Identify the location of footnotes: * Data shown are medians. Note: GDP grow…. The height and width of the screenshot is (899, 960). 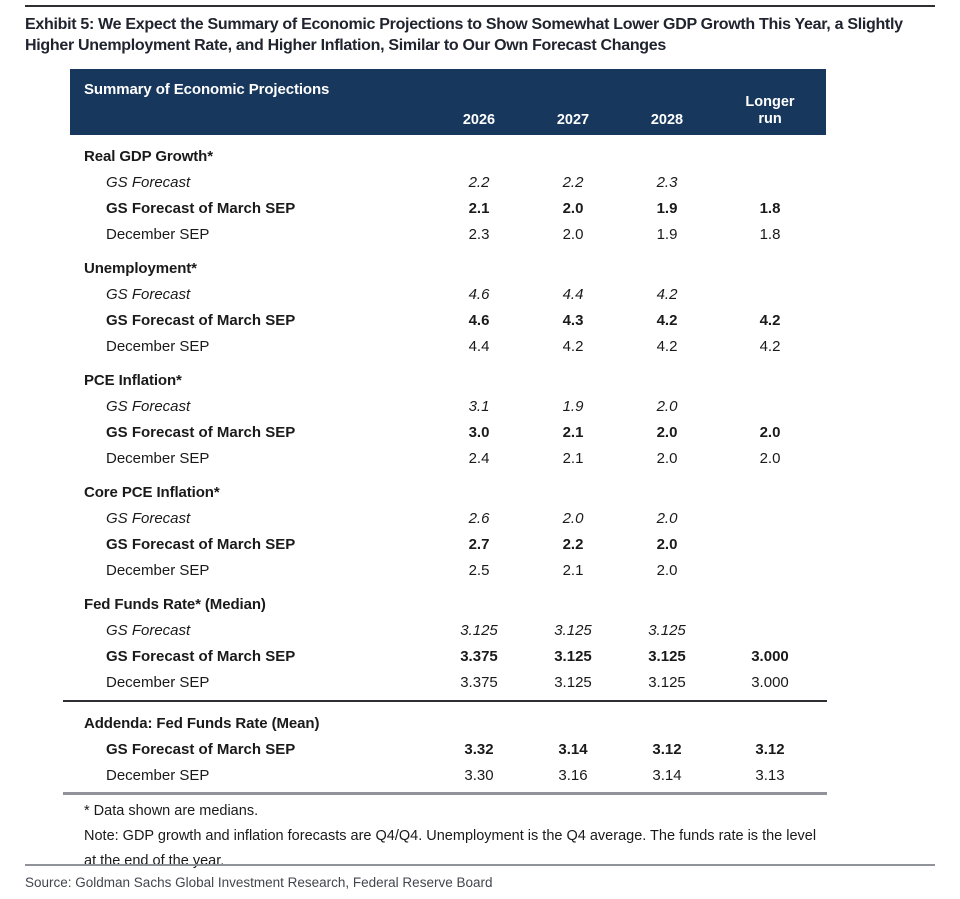
(448, 836).